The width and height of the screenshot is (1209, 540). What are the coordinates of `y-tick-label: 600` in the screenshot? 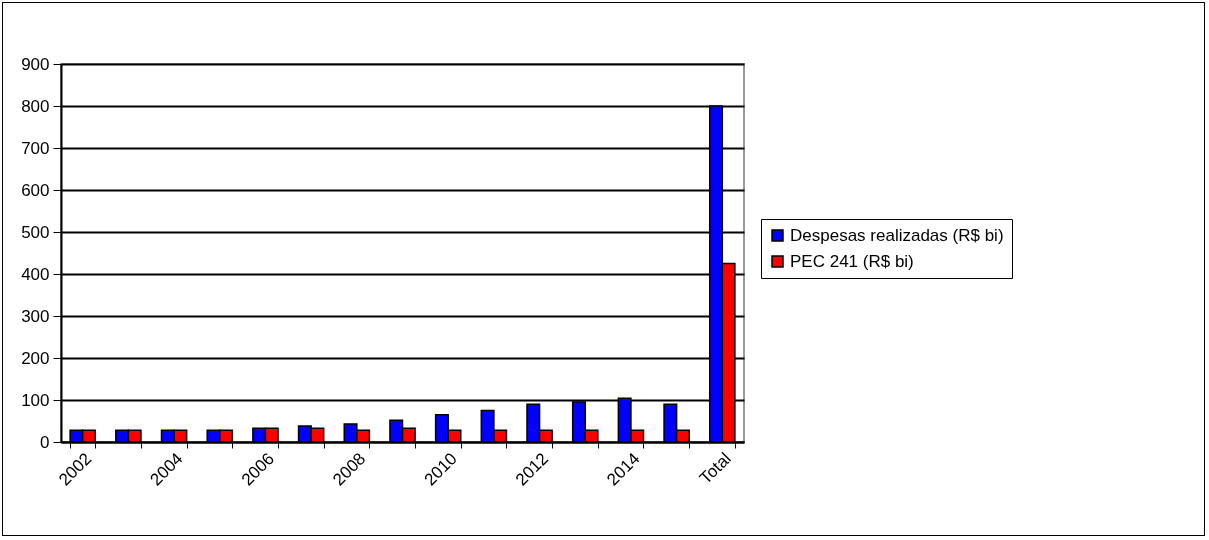 It's located at (35, 190).